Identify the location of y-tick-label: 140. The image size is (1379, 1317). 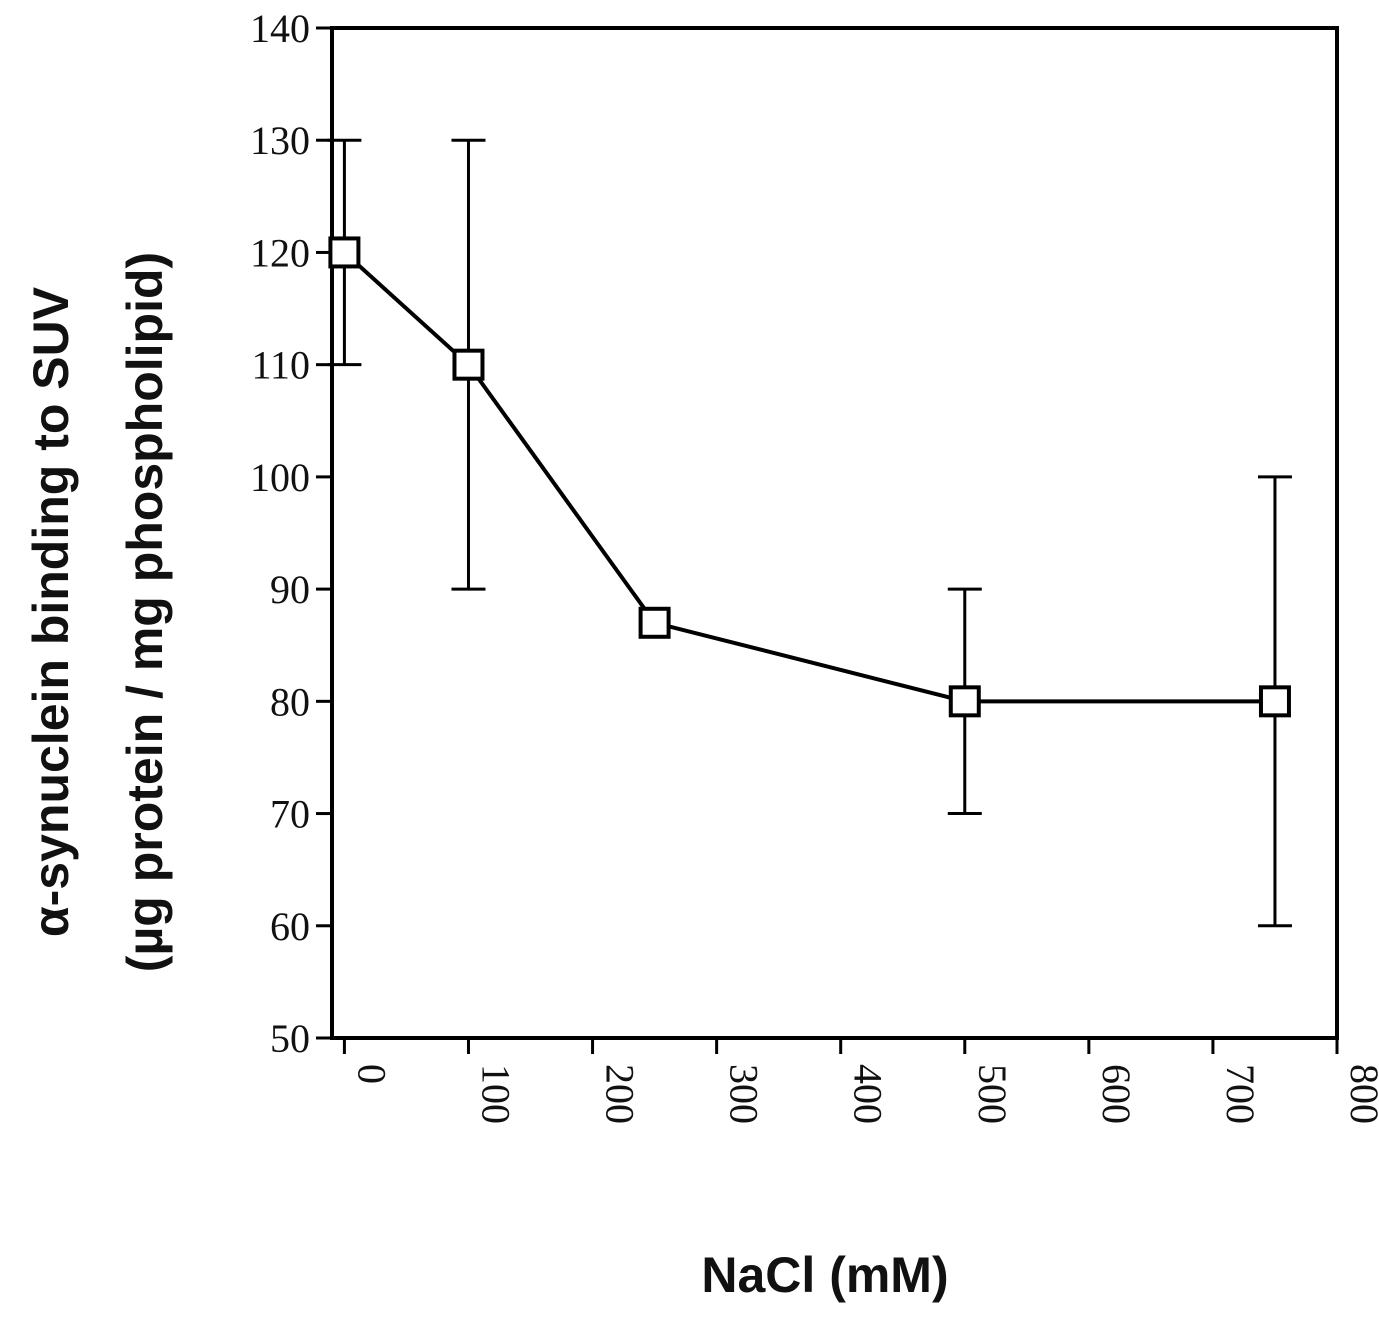
(280, 28).